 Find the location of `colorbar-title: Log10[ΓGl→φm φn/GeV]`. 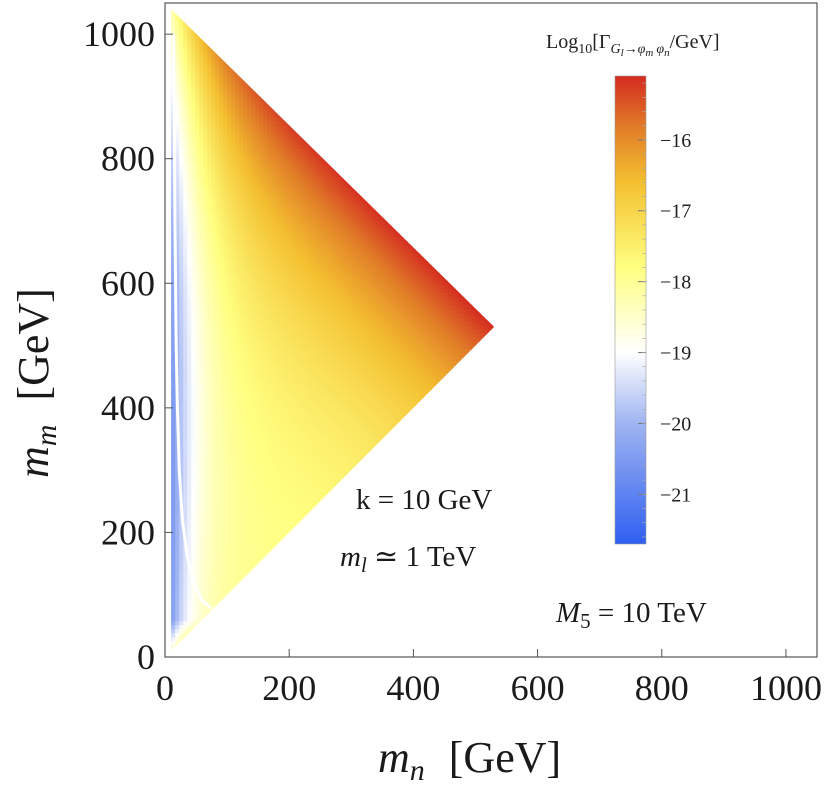

colorbar-title: Log10[ΓGl→φm φn/GeV] is located at coordinates (633, 45).